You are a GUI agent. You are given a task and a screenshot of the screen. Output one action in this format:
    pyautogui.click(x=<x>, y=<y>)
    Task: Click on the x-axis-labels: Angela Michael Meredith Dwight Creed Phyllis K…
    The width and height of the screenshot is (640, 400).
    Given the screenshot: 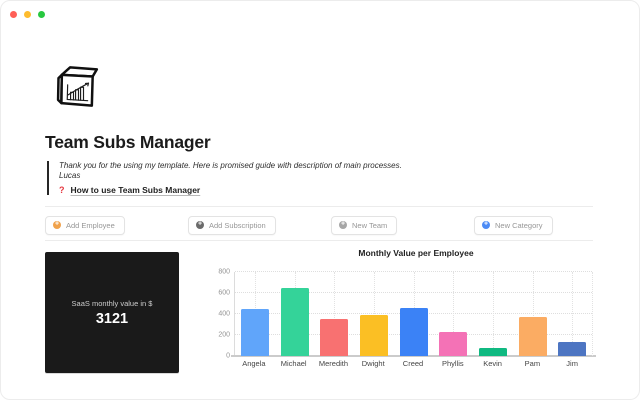 What is the action you would take?
    pyautogui.click(x=413, y=363)
    